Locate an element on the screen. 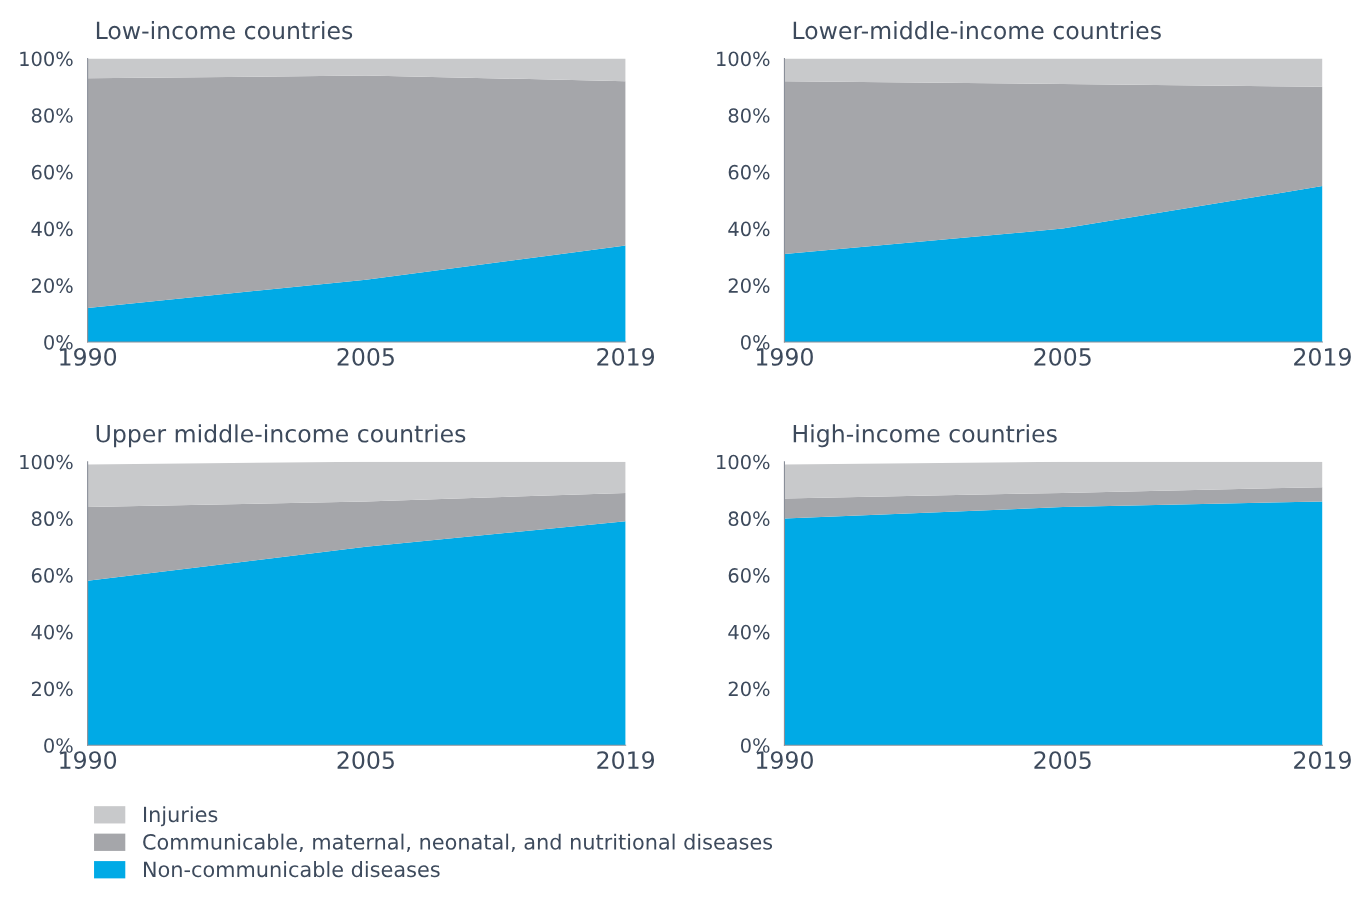 The image size is (1369, 900). chart-title: Lower-middle-income countries is located at coordinates (977, 30).